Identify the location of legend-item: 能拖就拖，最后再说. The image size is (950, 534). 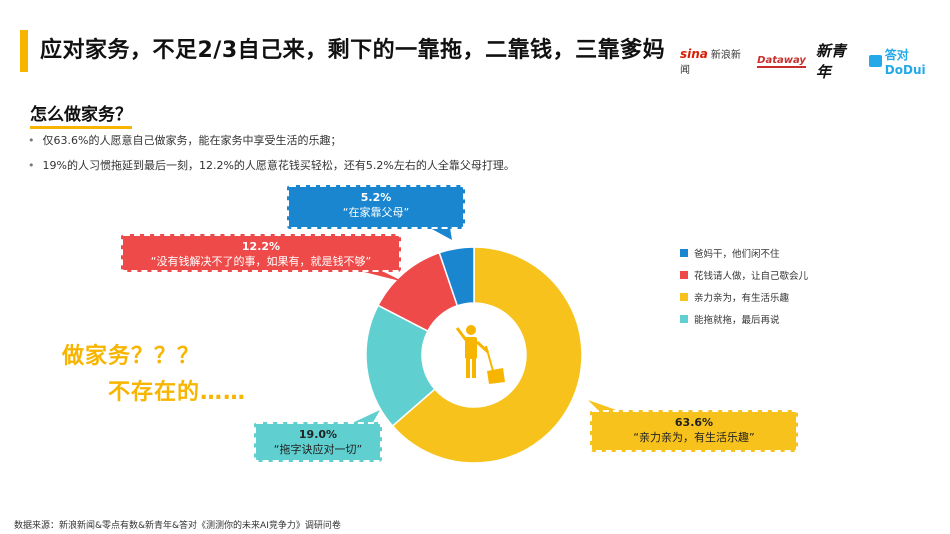
(744, 319).